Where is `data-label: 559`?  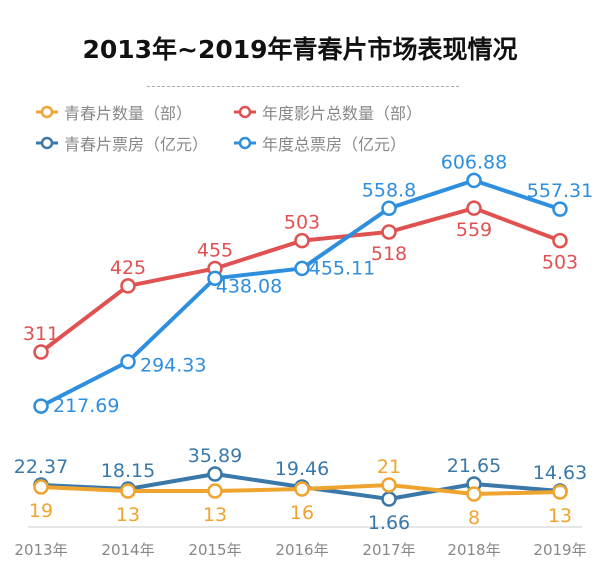
data-label: 559 is located at coordinates (474, 230).